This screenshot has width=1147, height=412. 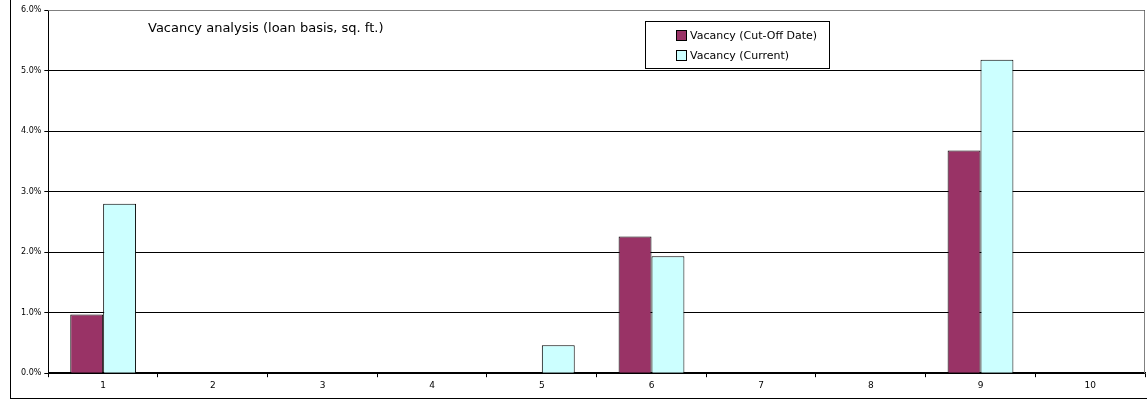 What do you see at coordinates (753, 35) in the screenshot?
I see `legend-label: Vacancy (Cut-Off Date)` at bounding box center [753, 35].